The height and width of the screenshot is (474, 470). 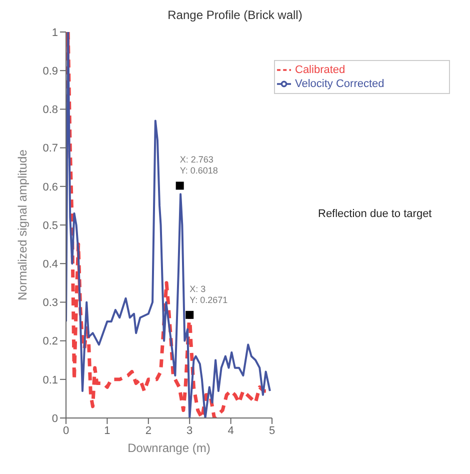 I want to click on x-axis-title: Downrange (m), so click(x=169, y=448).